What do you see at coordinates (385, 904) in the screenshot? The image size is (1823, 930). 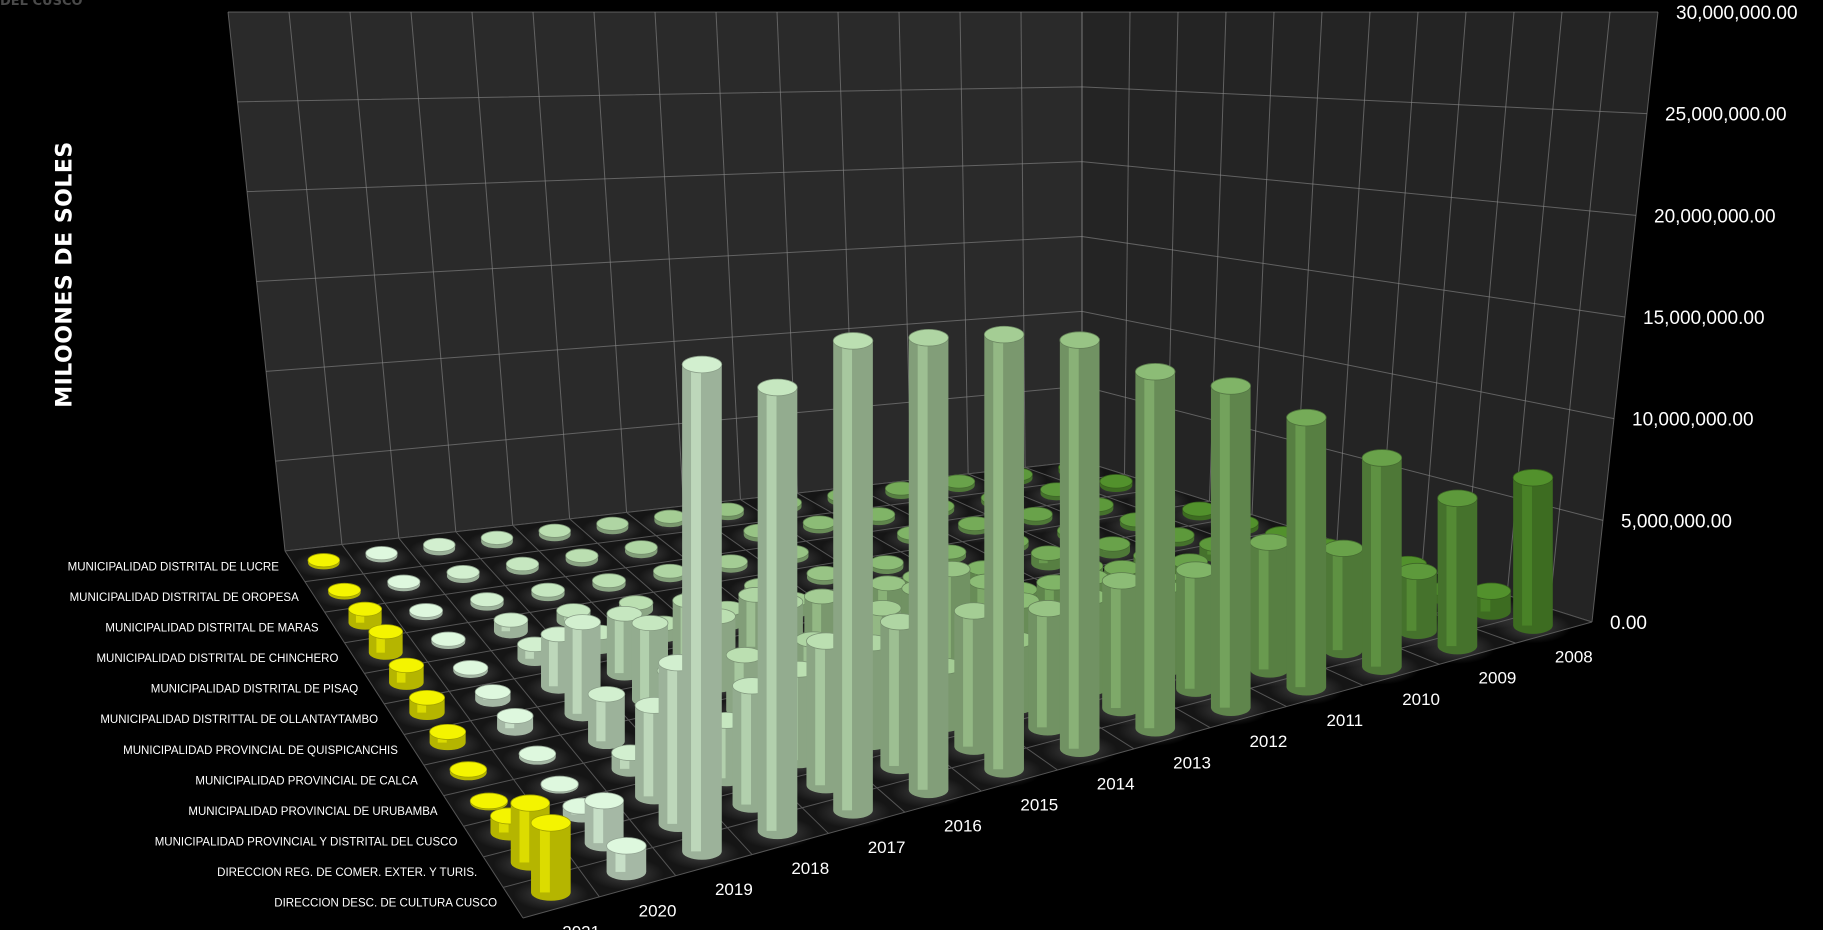 I see `entity-label: DIRECCION DESC. DE CULTURA CUSCO` at bounding box center [385, 904].